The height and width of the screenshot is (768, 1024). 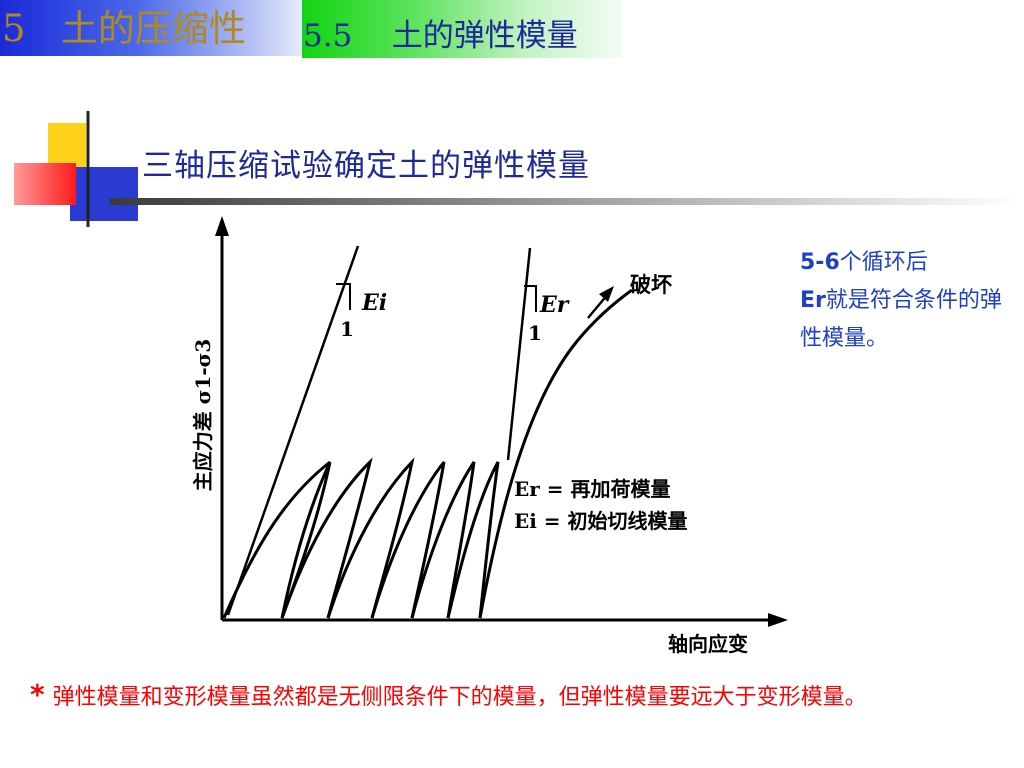 What do you see at coordinates (651, 284) in the screenshot?
I see `failure-label: 破坏` at bounding box center [651, 284].